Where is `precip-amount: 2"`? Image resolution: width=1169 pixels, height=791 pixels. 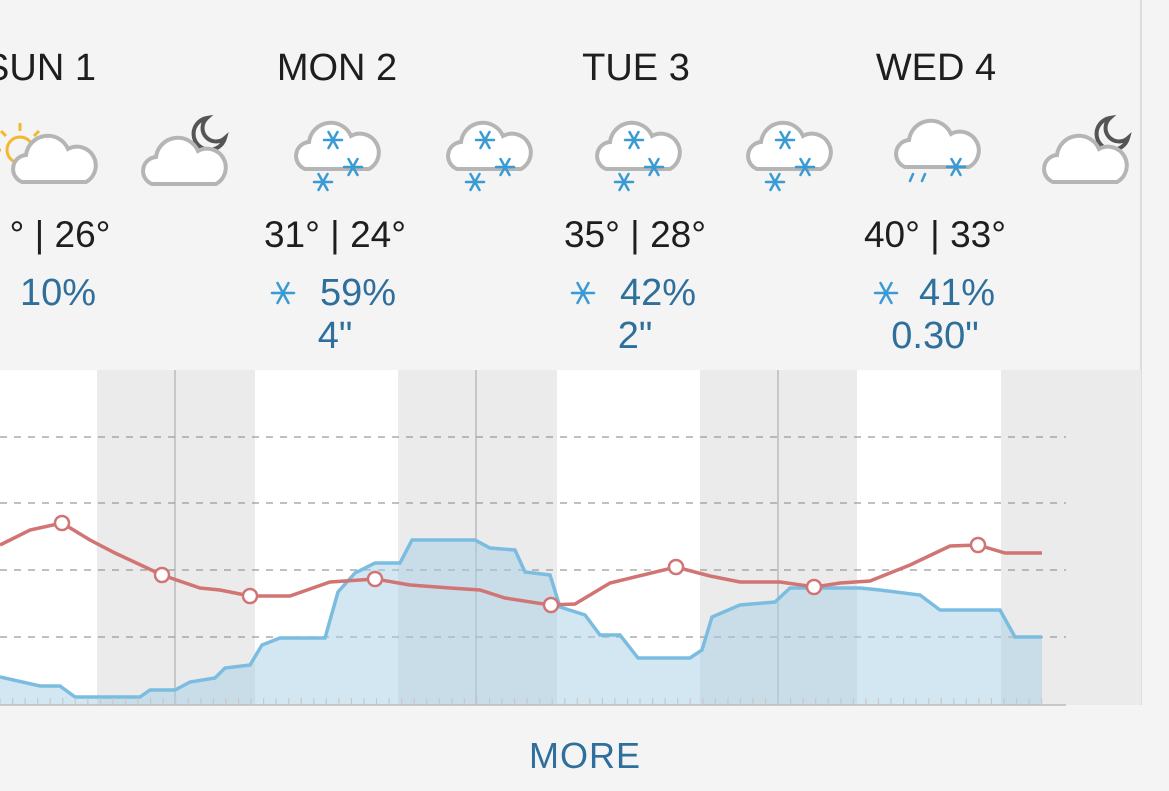 precip-amount: 2" is located at coordinates (635, 336).